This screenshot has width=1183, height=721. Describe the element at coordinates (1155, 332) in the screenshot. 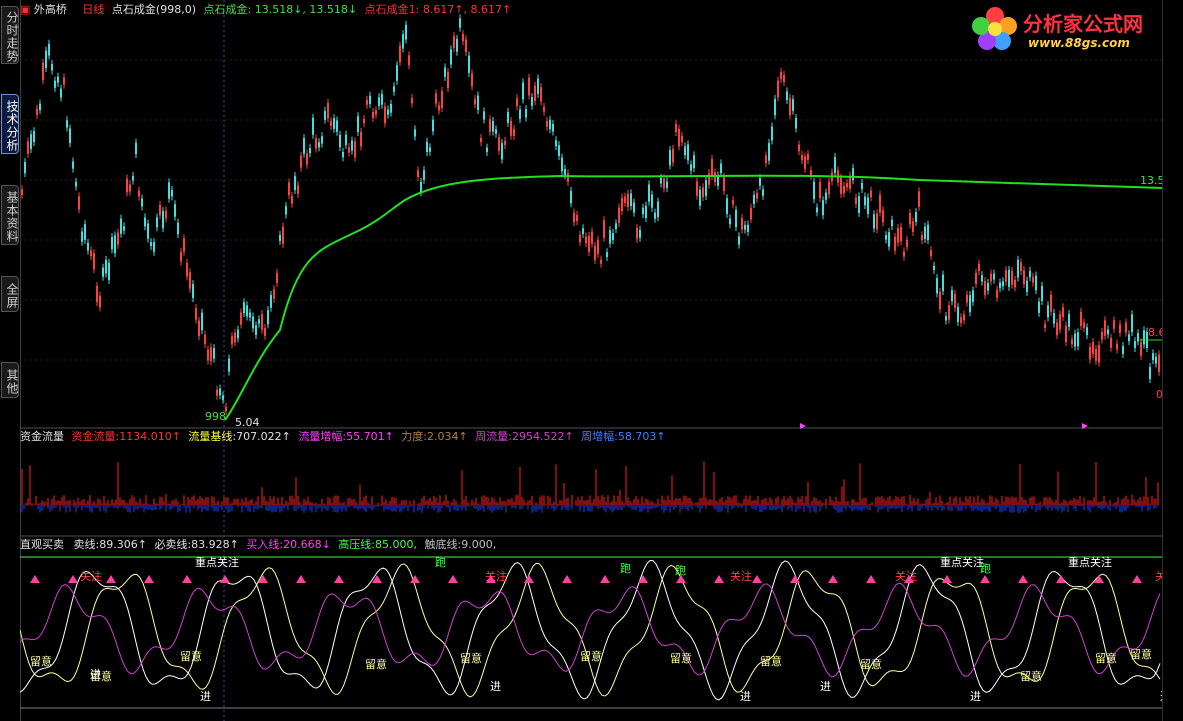

I see `last-price-label: 8.617` at that location.